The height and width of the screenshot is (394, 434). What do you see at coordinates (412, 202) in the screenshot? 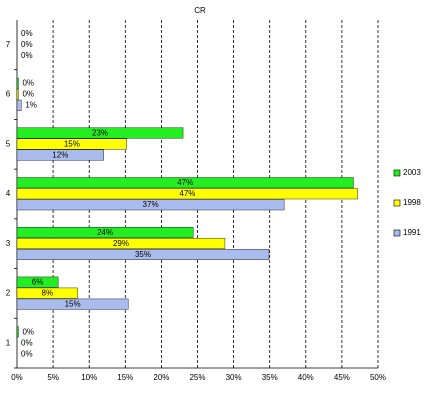
I see `legend-label: 1998` at bounding box center [412, 202].